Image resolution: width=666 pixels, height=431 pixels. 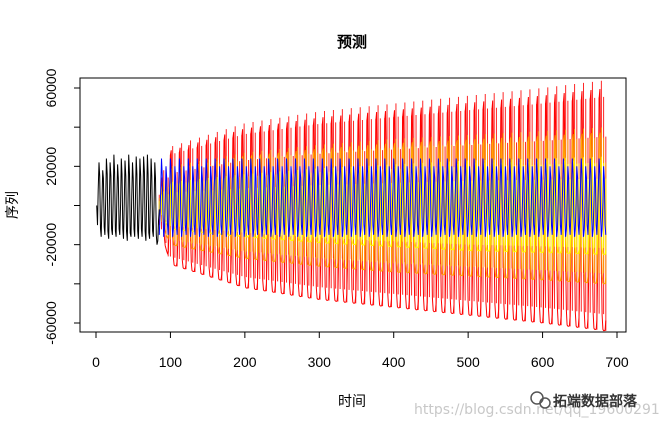 What do you see at coordinates (617, 362) in the screenshot?
I see `x-tick-label: 700` at bounding box center [617, 362].